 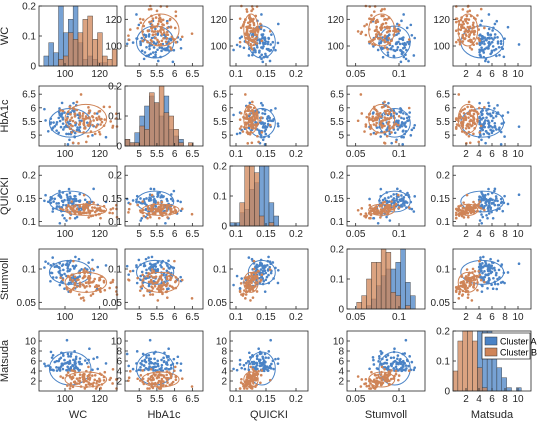 I want to click on legend-swatch-cluster-b, so click(x=491, y=352).